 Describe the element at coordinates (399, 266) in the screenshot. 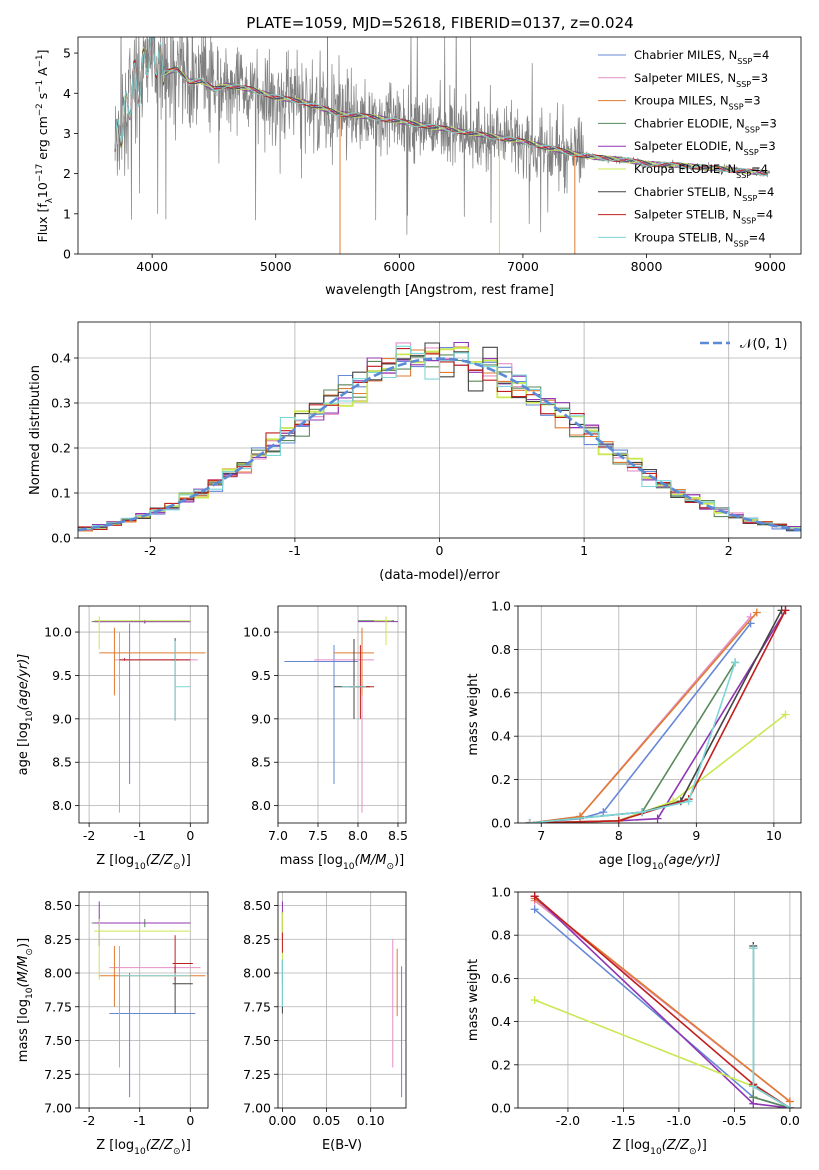

I see `x-tick-label: 6000` at that location.